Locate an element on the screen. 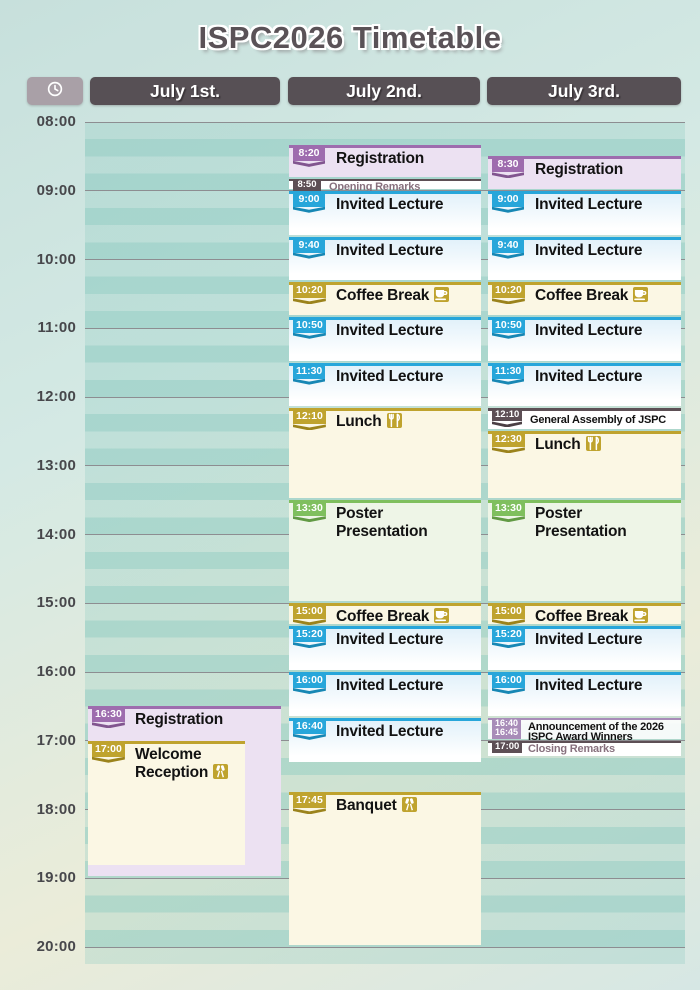 The height and width of the screenshot is (990, 700). event-time-badge: 8:50 is located at coordinates (307, 185).